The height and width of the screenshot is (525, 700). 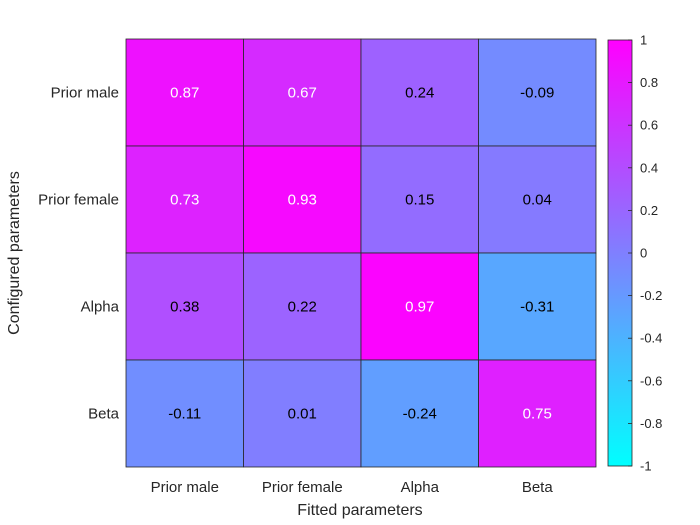 I want to click on colorbar-tick-label: -0.6, so click(x=651, y=380).